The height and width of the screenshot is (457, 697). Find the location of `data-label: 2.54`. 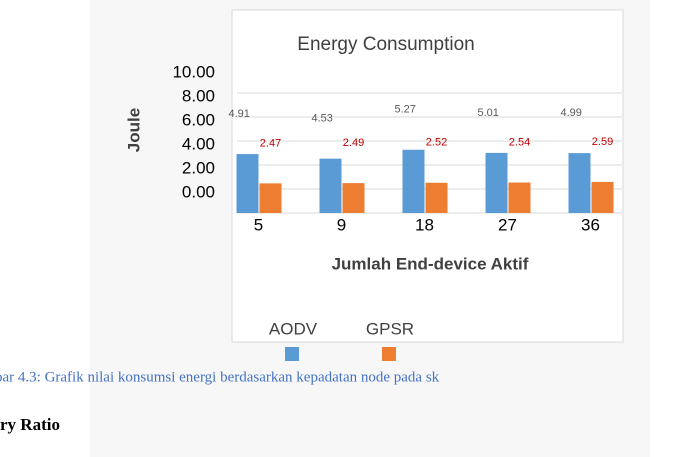

data-label: 2.54 is located at coordinates (519, 142).